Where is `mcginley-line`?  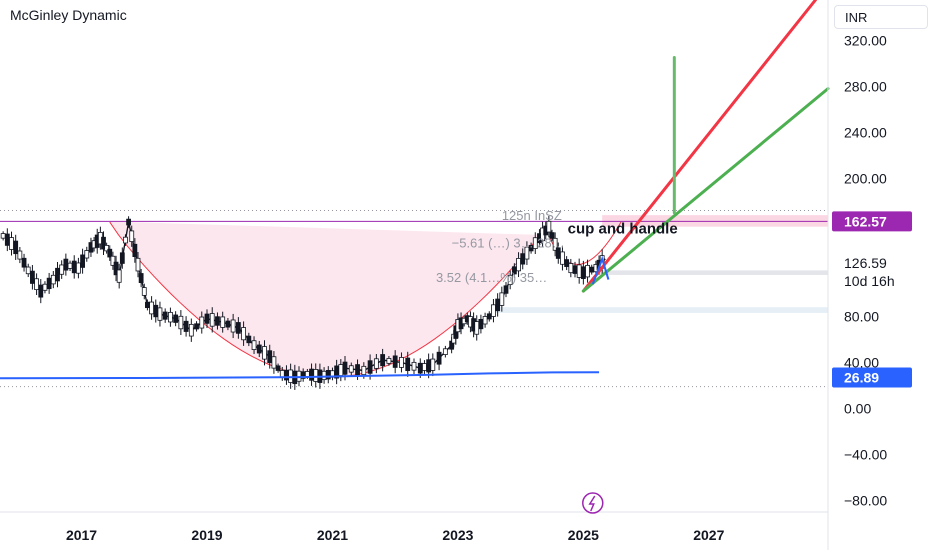 mcginley-line is located at coordinates (300, 375).